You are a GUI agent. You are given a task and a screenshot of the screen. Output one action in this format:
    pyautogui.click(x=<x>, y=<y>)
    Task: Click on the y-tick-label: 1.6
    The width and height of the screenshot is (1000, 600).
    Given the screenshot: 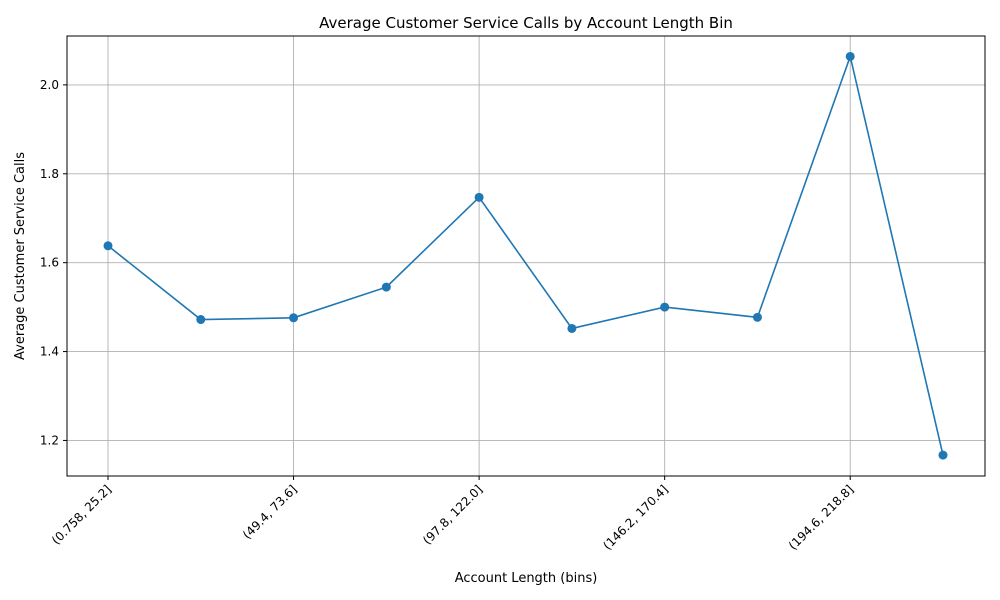 What is the action you would take?
    pyautogui.click(x=49, y=263)
    